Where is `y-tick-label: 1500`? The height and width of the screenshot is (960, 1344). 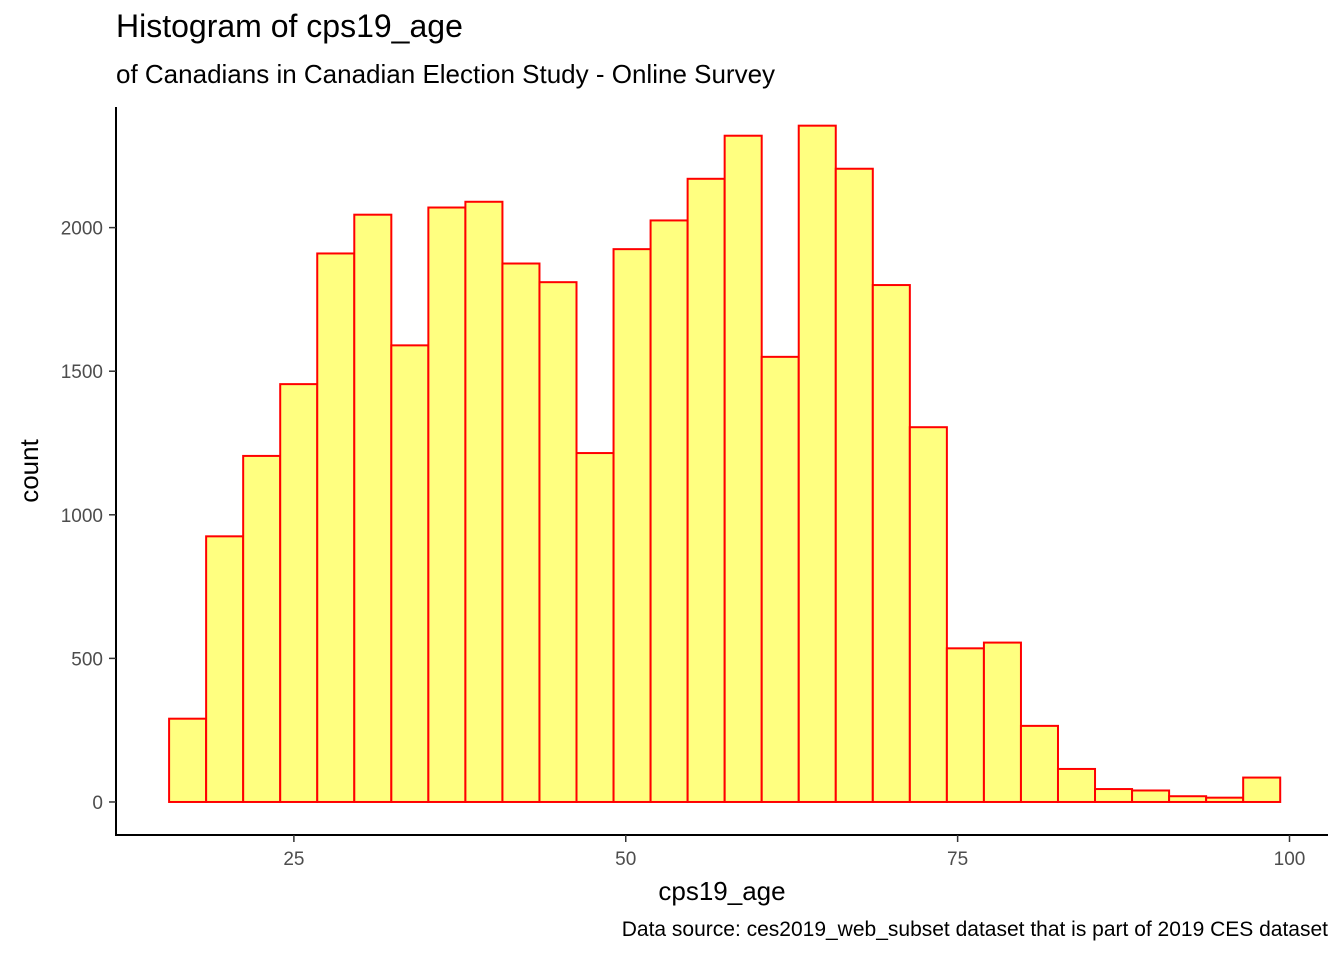
y-tick-label: 1500 is located at coordinates (82, 372).